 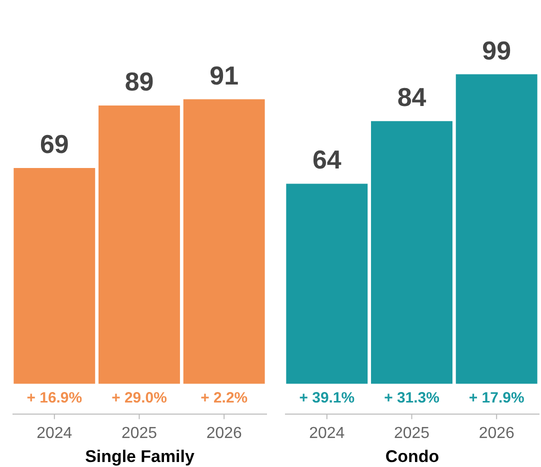 I want to click on annotation: + 2.2%, so click(x=224, y=398).